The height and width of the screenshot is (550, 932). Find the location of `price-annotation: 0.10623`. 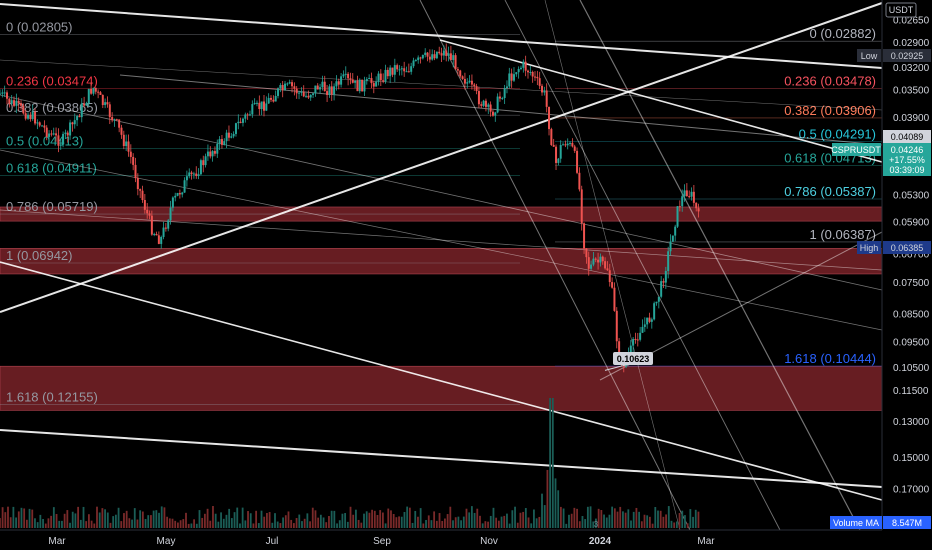

price-annotation: 0.10623 is located at coordinates (633, 358).